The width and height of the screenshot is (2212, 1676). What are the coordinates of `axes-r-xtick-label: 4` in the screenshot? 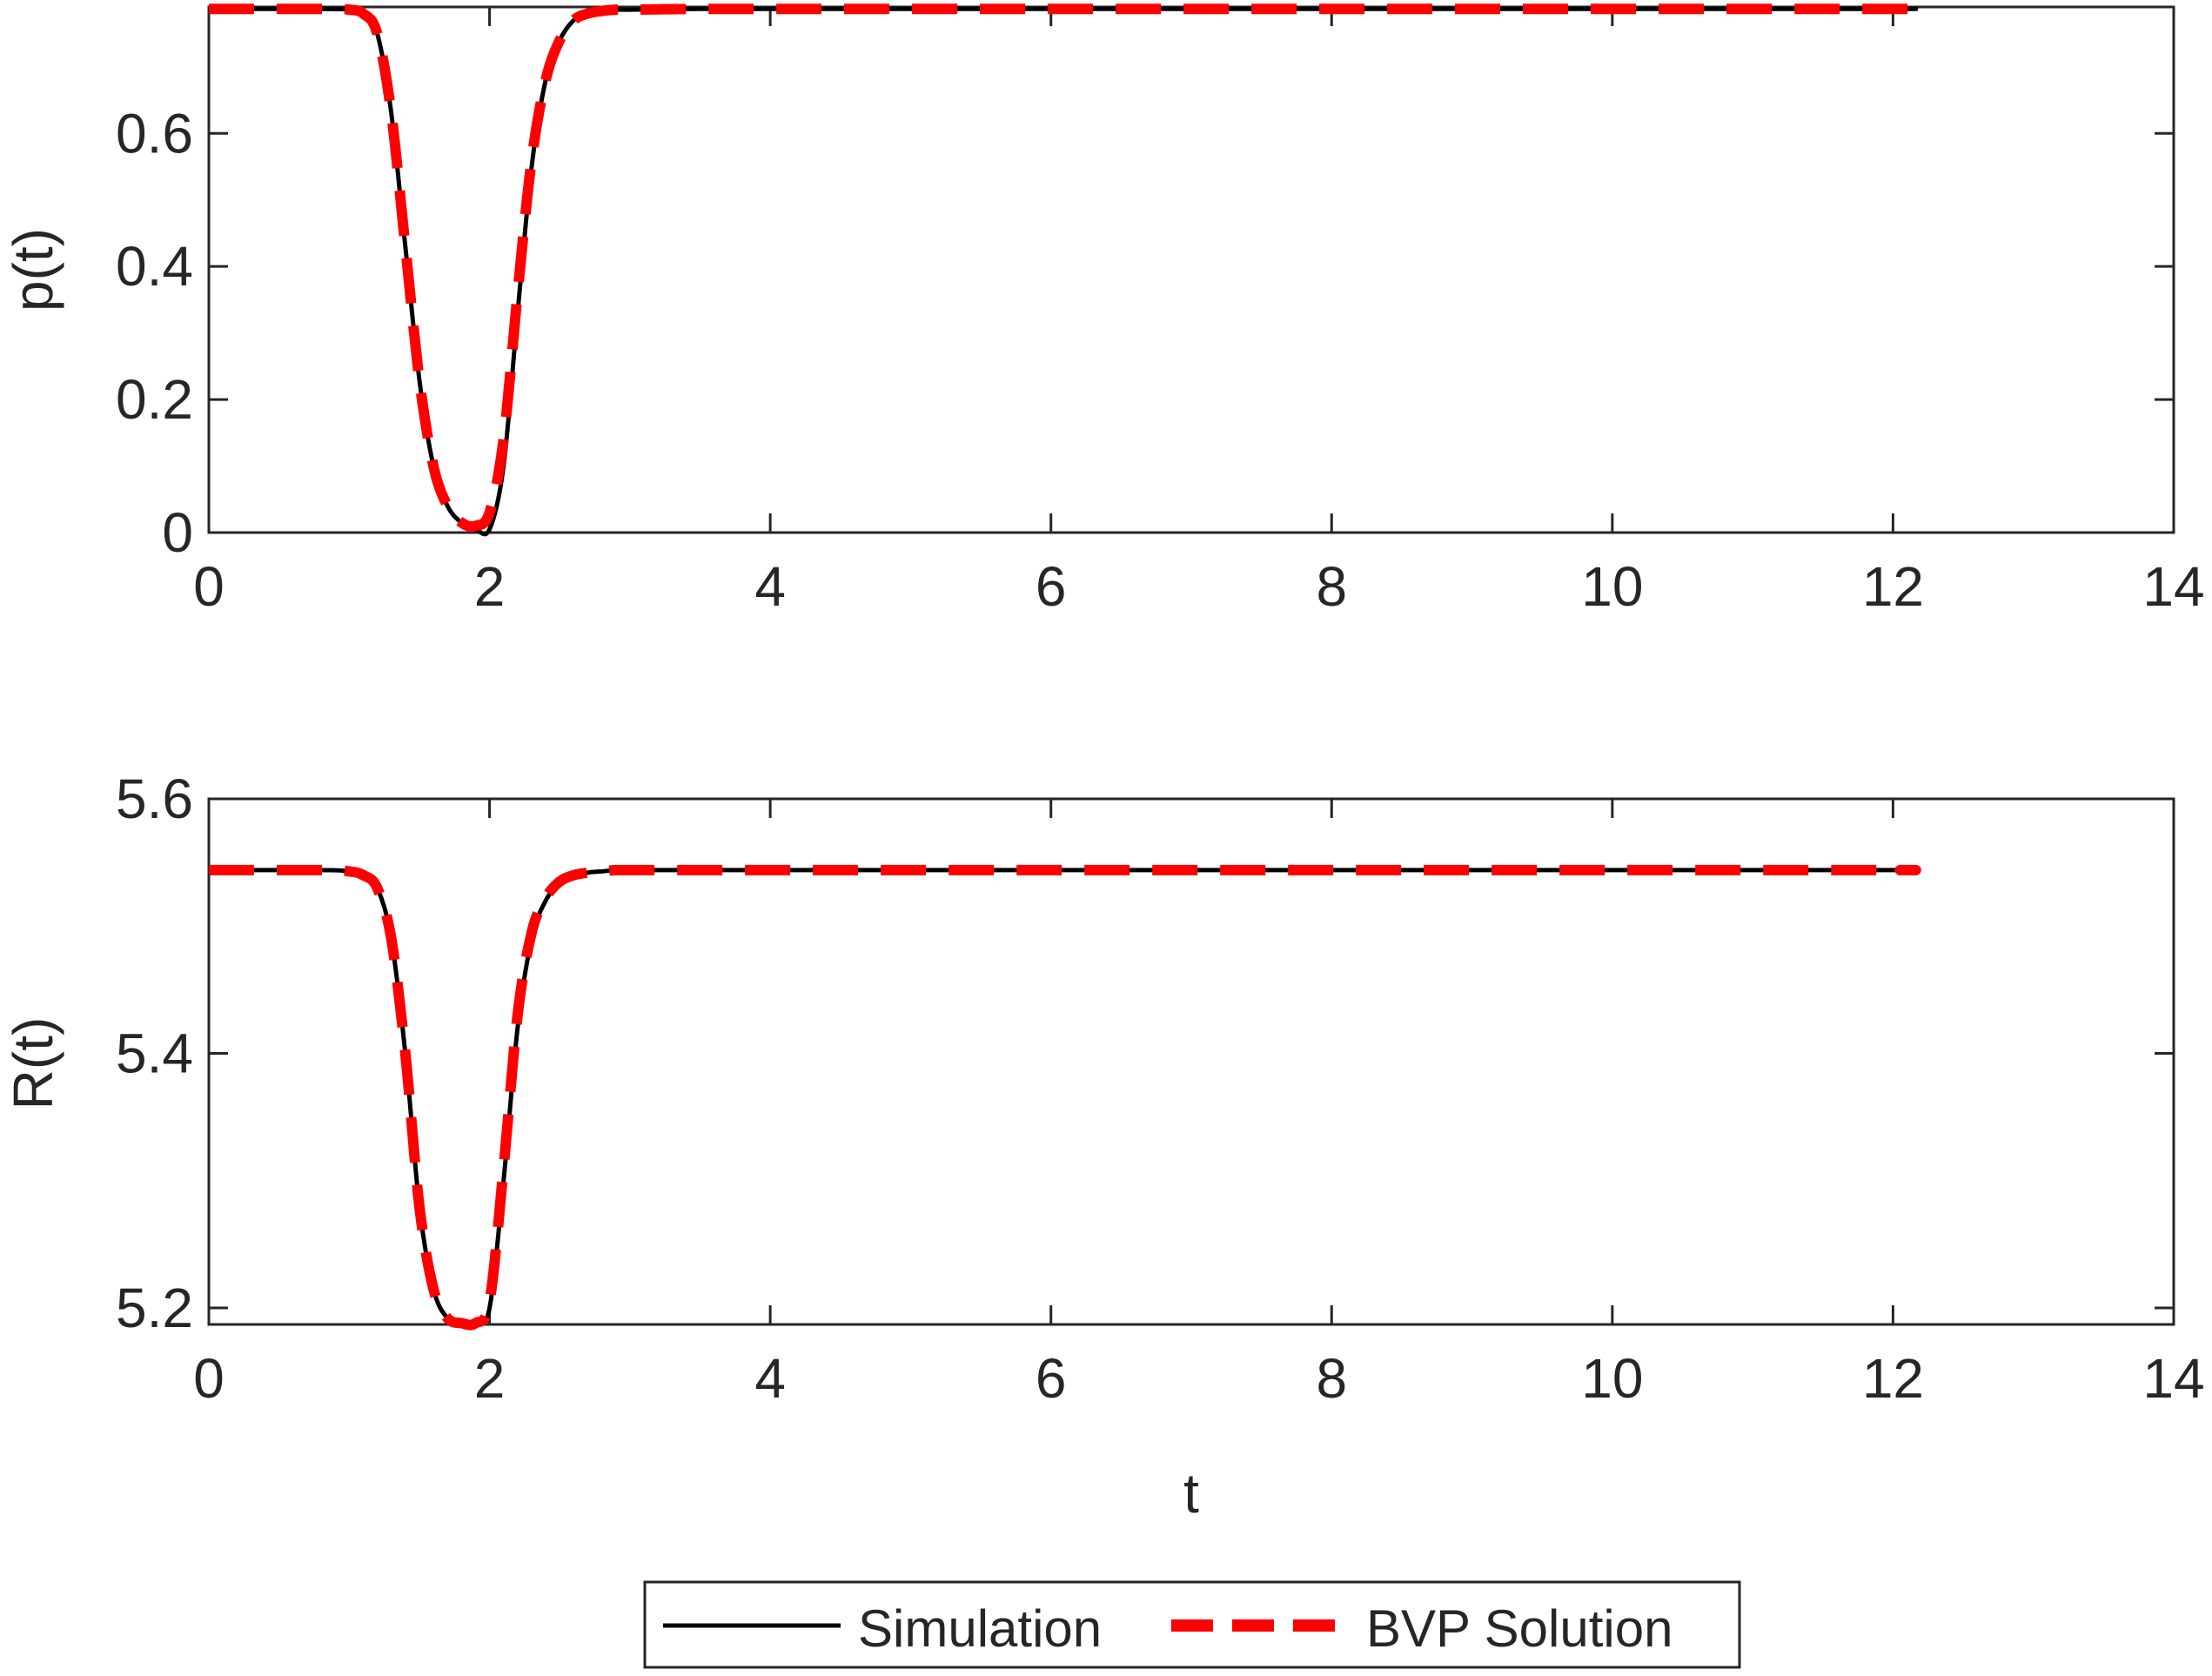 It's located at (770, 1378).